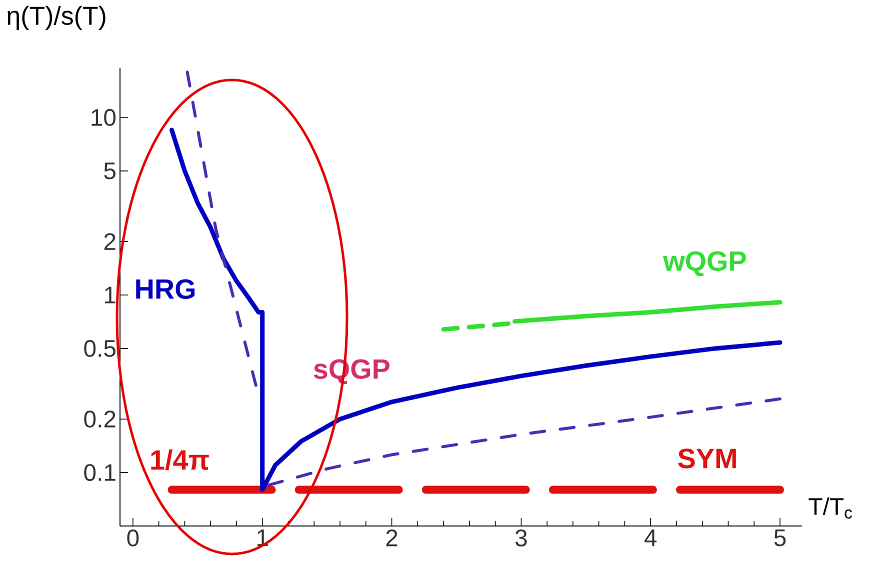 This screenshot has width=878, height=588. What do you see at coordinates (100, 419) in the screenshot?
I see `y-tick-label: 0.2` at bounding box center [100, 419].